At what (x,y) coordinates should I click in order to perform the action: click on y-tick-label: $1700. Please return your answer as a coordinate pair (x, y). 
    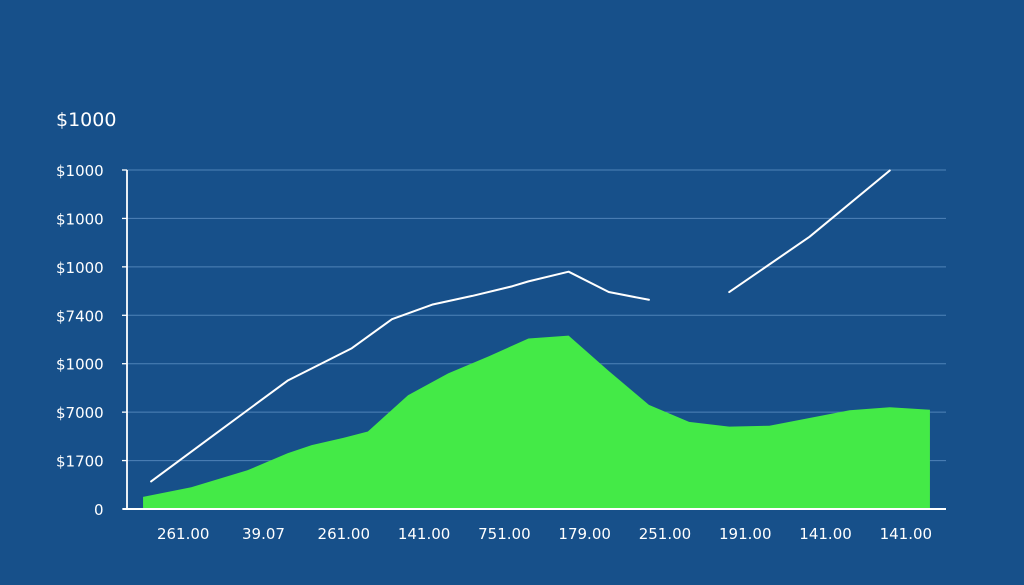
    Looking at the image, I should click on (80, 462).